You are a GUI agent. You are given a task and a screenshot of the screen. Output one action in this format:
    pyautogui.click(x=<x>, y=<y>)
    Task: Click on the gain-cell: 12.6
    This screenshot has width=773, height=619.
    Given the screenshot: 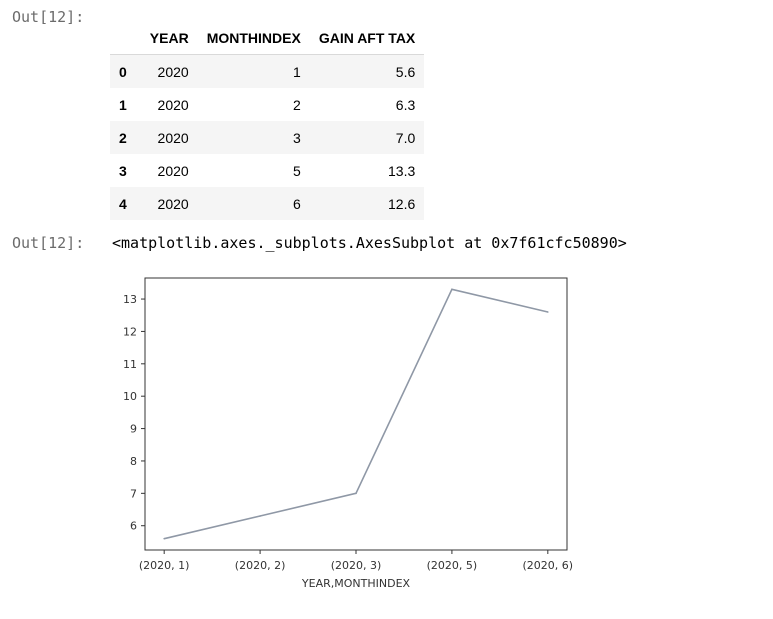 What is the action you would take?
    pyautogui.click(x=402, y=203)
    